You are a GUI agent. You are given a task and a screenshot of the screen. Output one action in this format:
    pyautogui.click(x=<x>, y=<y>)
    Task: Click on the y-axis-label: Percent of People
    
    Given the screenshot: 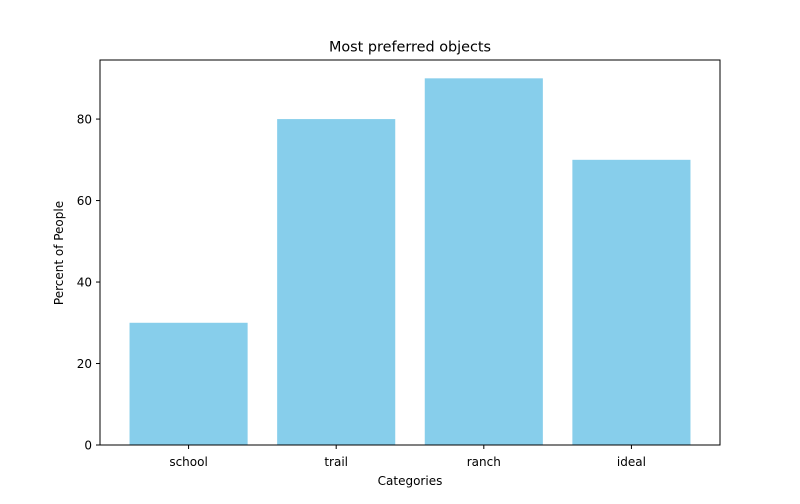 What is the action you would take?
    pyautogui.click(x=59, y=253)
    